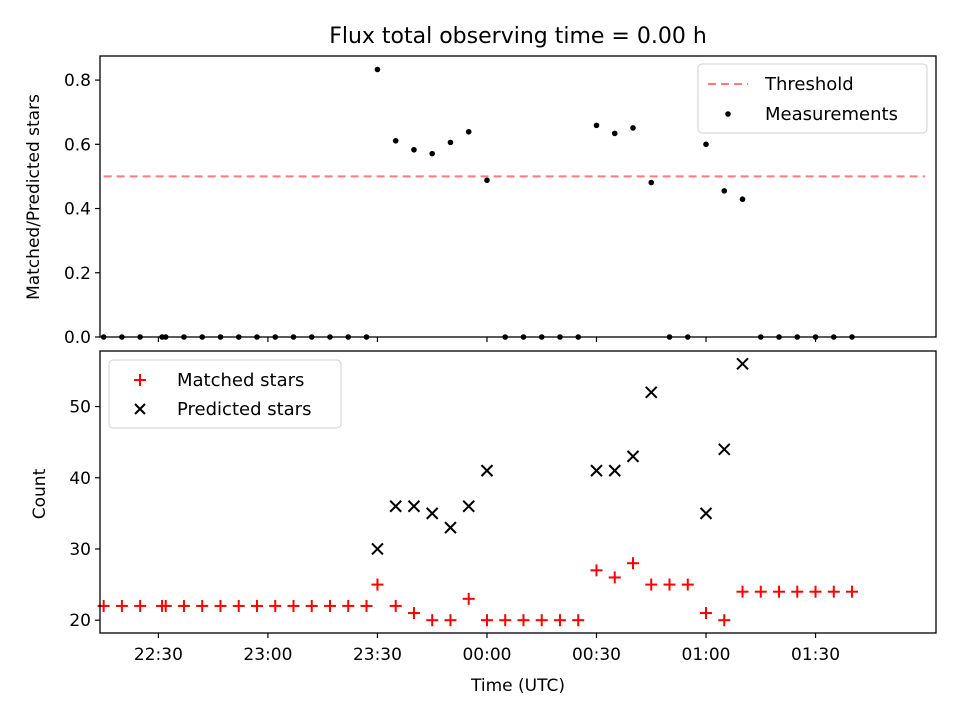 The width and height of the screenshot is (960, 720). I want to click on top-ytick-label: 0.6, so click(77, 145).